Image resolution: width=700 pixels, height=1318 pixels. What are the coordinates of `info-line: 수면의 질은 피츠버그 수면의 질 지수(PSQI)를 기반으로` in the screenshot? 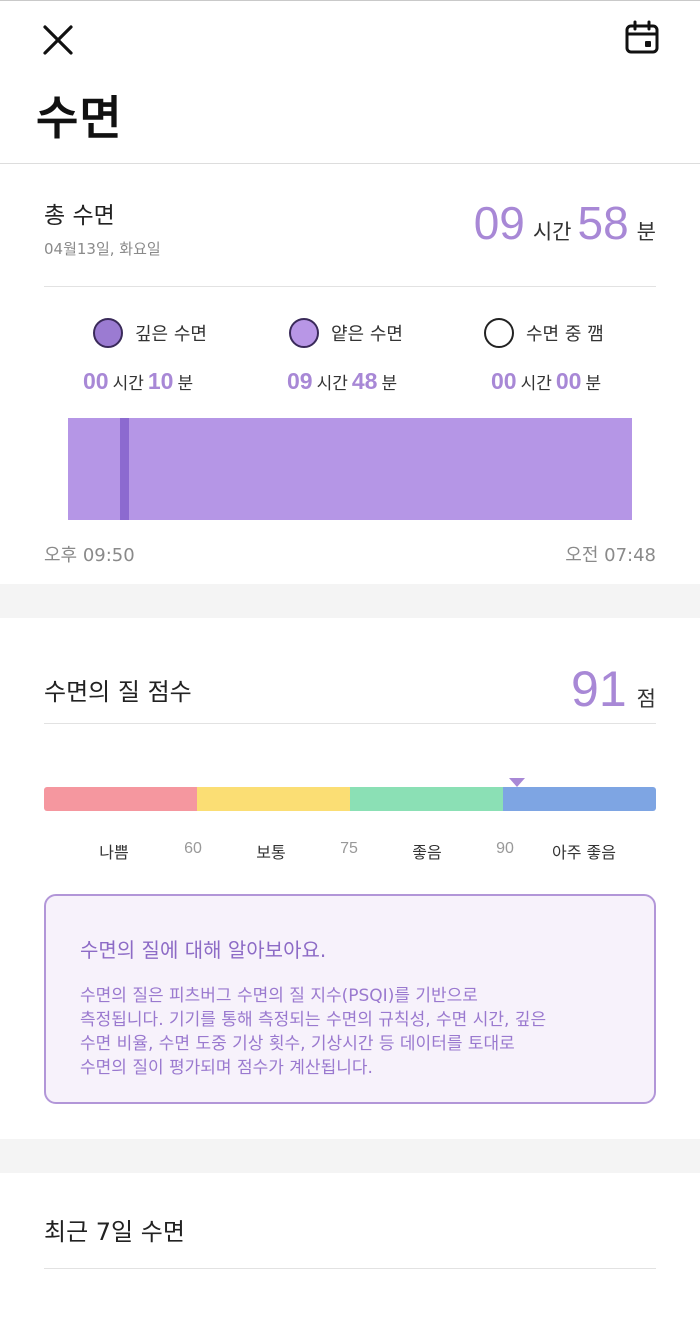 It's located at (279, 996).